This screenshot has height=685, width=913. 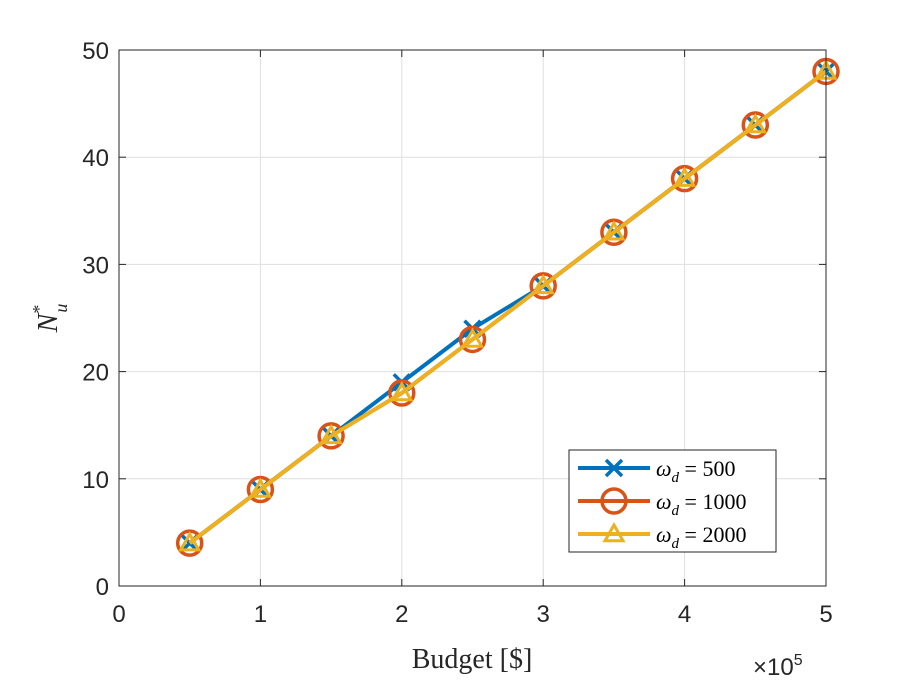 I want to click on x-tick-label: 4, so click(x=684, y=614).